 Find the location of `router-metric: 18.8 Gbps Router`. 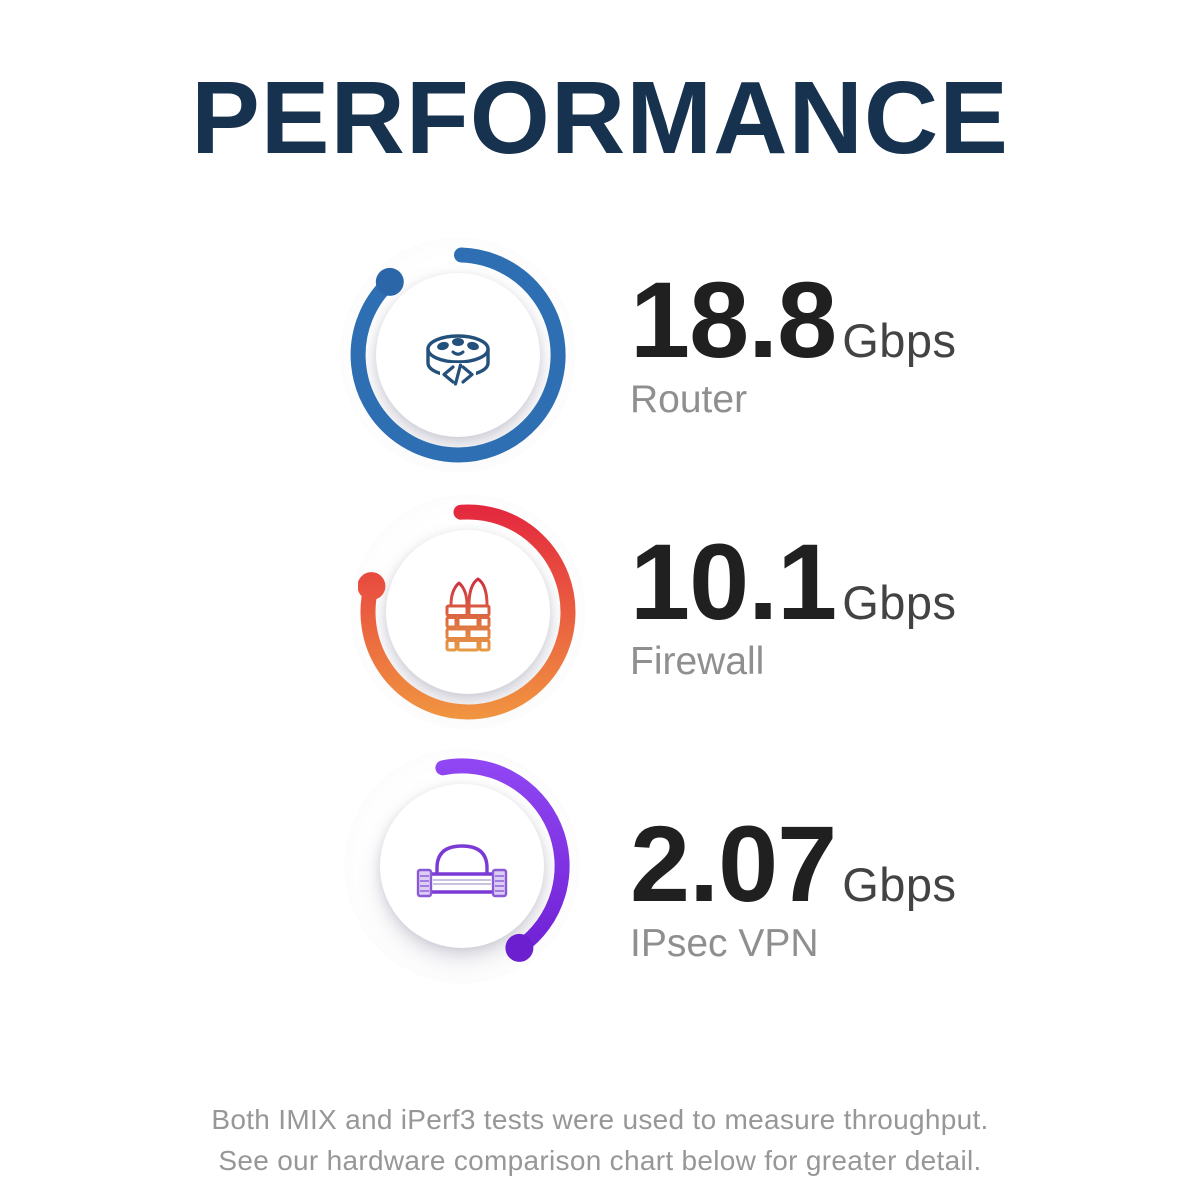

router-metric: 18.8 Gbps Router is located at coordinates (793, 340).